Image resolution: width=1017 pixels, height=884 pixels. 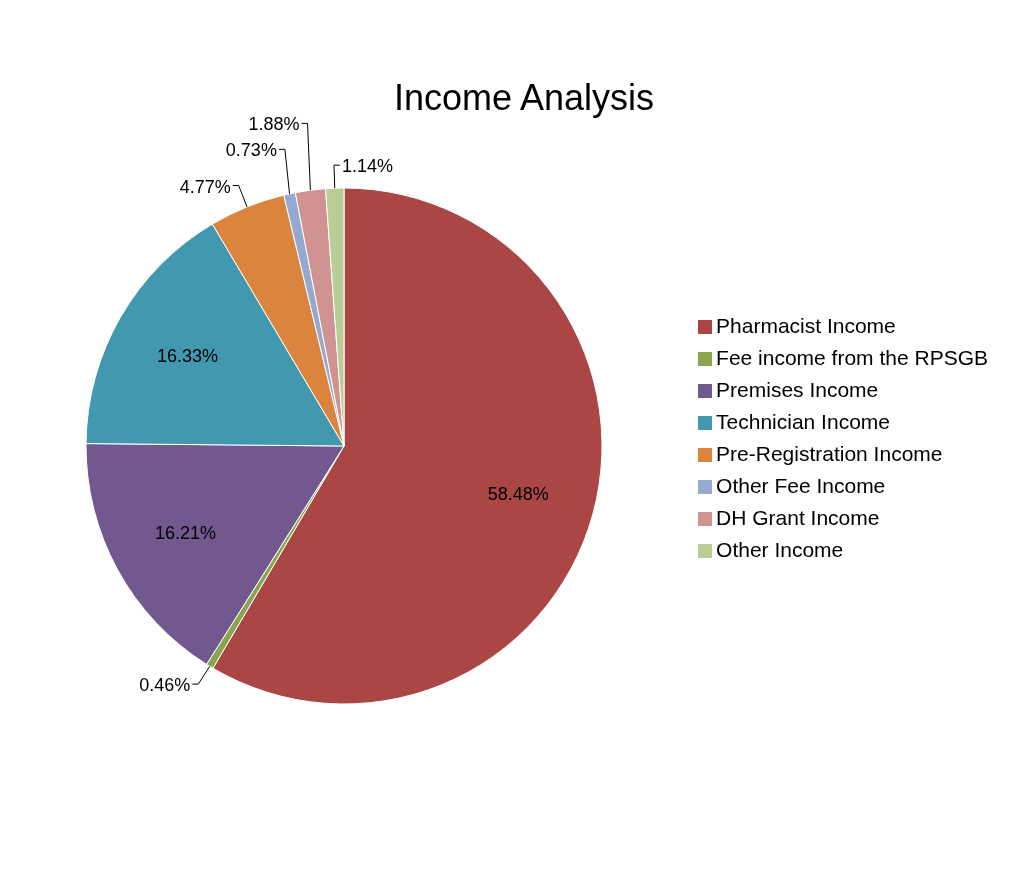 What do you see at coordinates (829, 453) in the screenshot?
I see `legend-label: Pre-Registration Income` at bounding box center [829, 453].